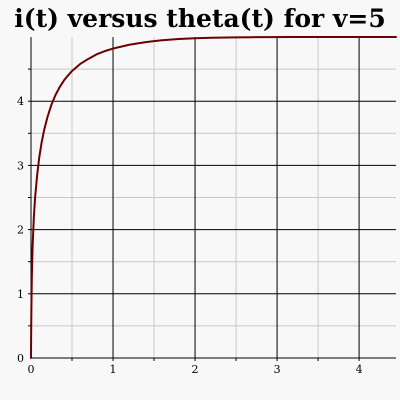 The image size is (400, 400). What do you see at coordinates (20, 165) in the screenshot?
I see `y-tick-label: 3` at bounding box center [20, 165].